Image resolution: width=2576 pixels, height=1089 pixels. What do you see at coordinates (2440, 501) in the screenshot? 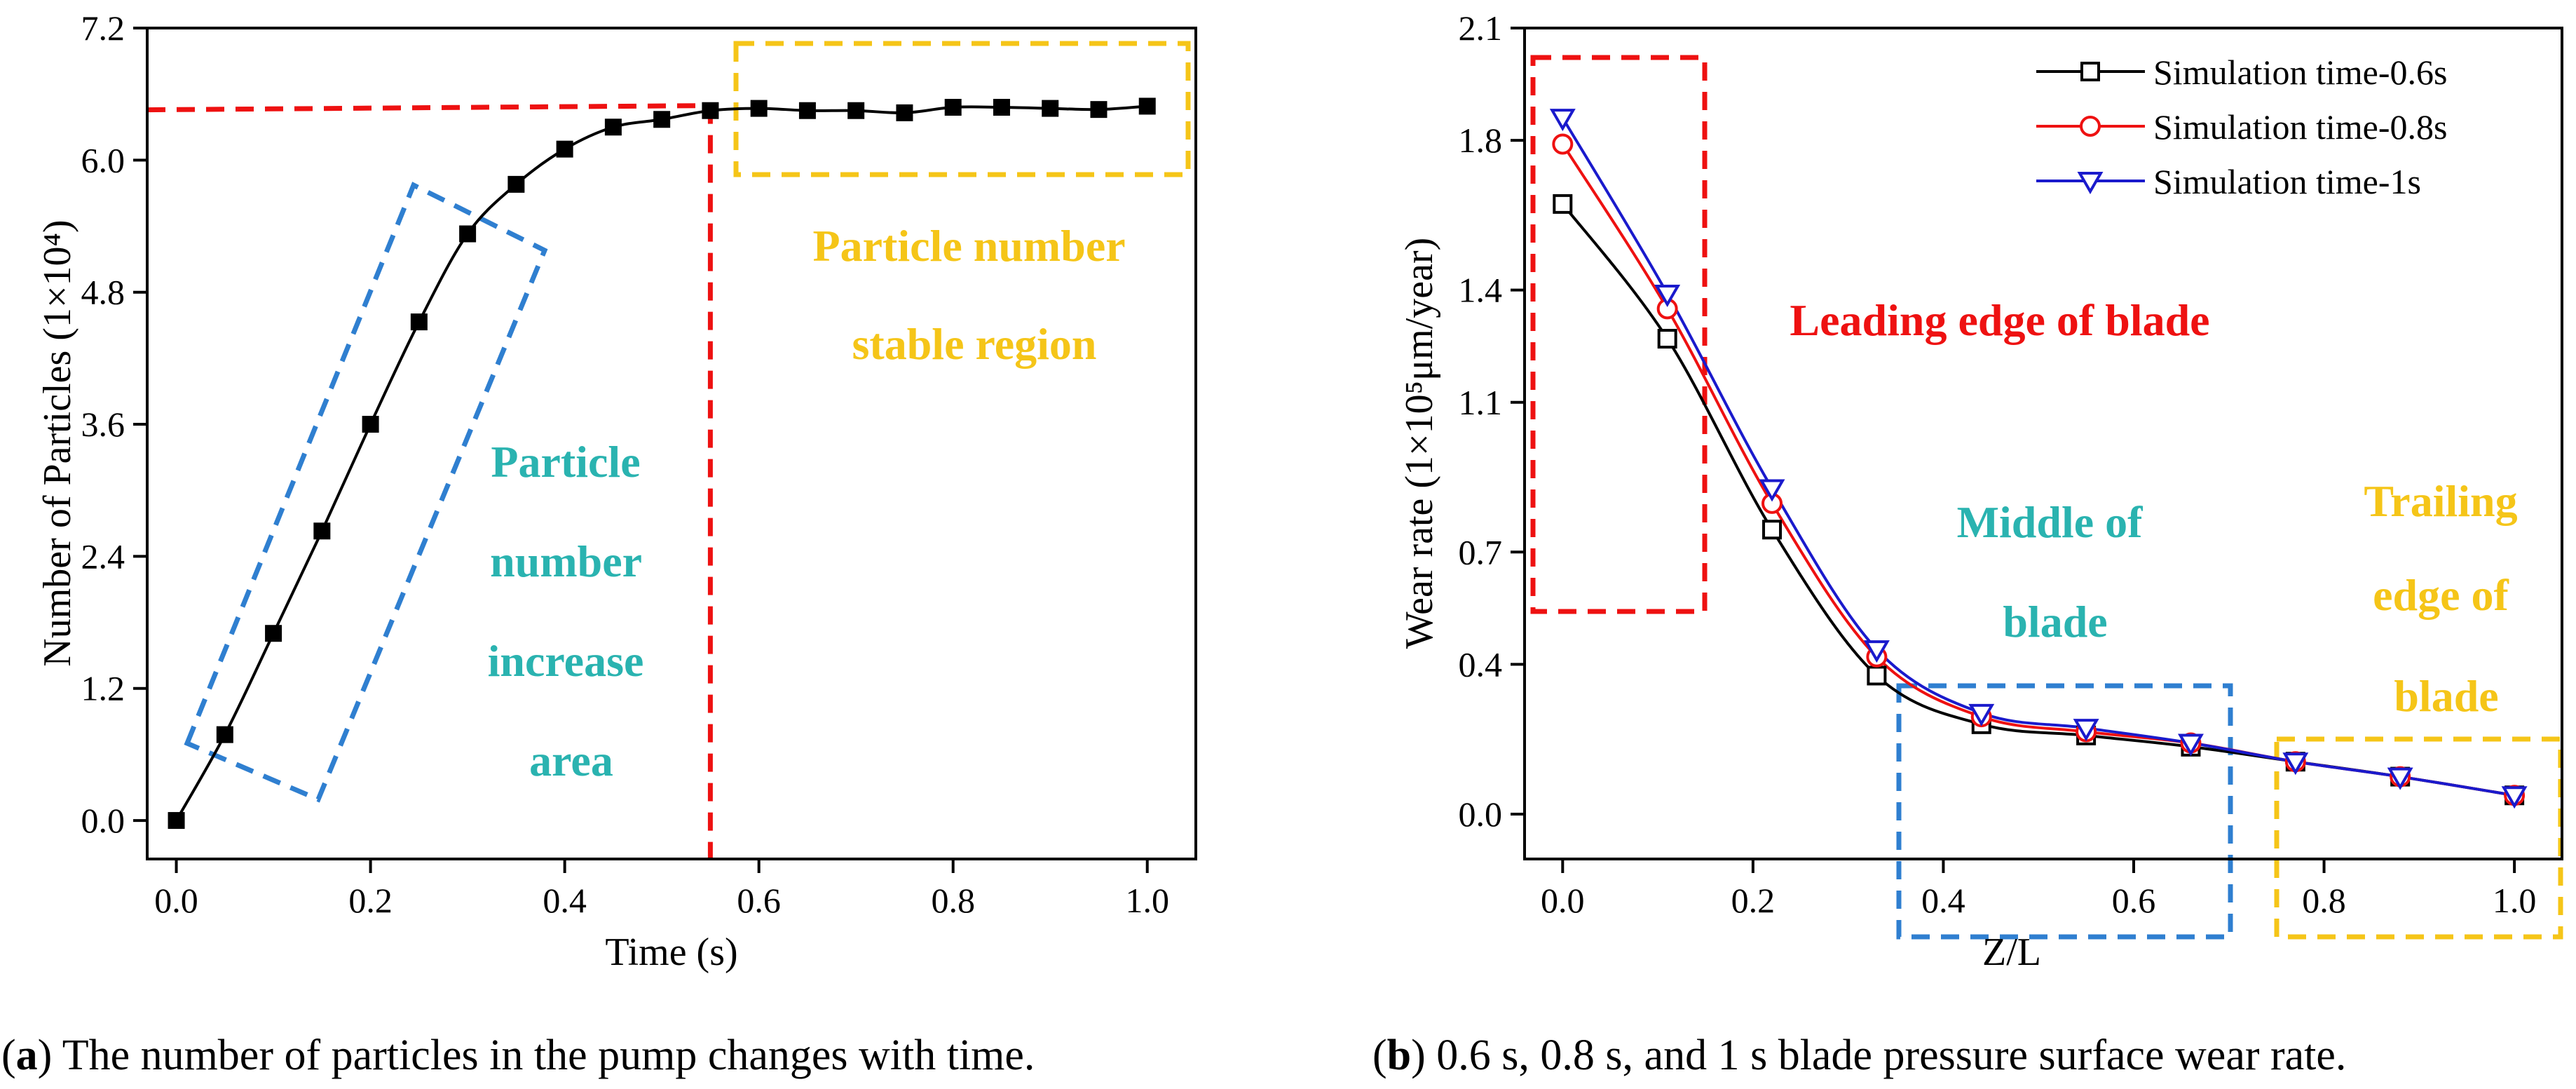
I see `annotation-line: Trailing` at bounding box center [2440, 501].